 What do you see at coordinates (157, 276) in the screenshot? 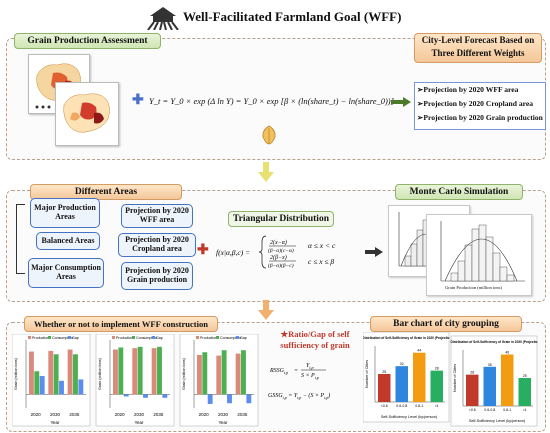
I see `proj-box-grain: Projection by 2020 Grain production` at bounding box center [157, 276].